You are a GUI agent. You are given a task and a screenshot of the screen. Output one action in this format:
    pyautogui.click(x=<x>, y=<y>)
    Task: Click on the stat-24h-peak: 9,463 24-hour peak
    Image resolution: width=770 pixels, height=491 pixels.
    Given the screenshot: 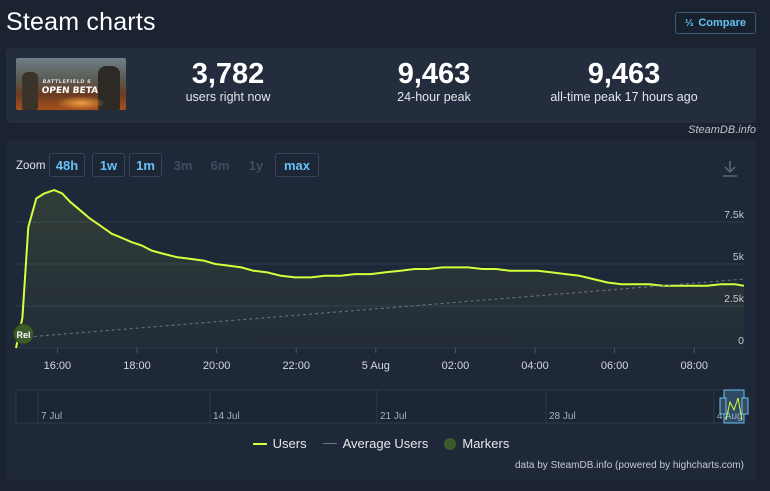 What is the action you would take?
    pyautogui.click(x=434, y=81)
    